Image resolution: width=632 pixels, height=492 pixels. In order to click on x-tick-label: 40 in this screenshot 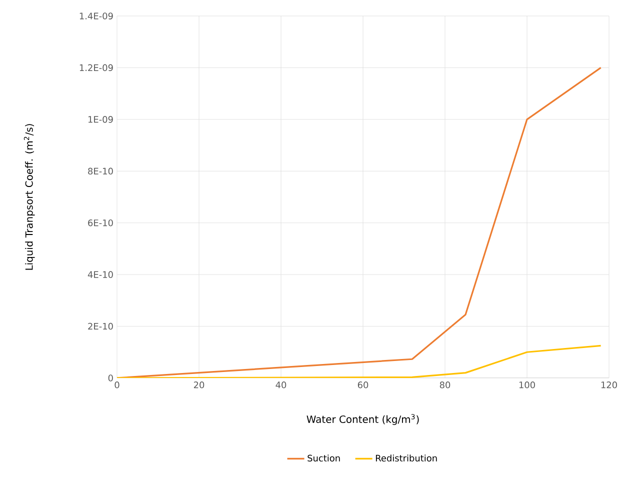, I will do `click(281, 385)`.